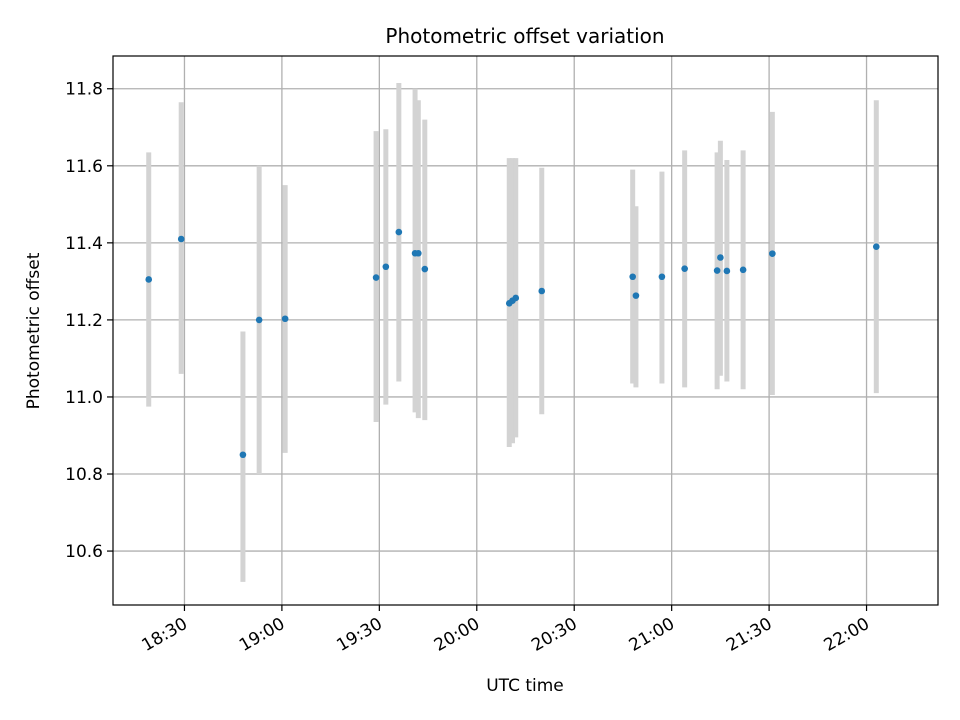 The image size is (960, 720). I want to click on y-tick-label: 11.6, so click(84, 167).